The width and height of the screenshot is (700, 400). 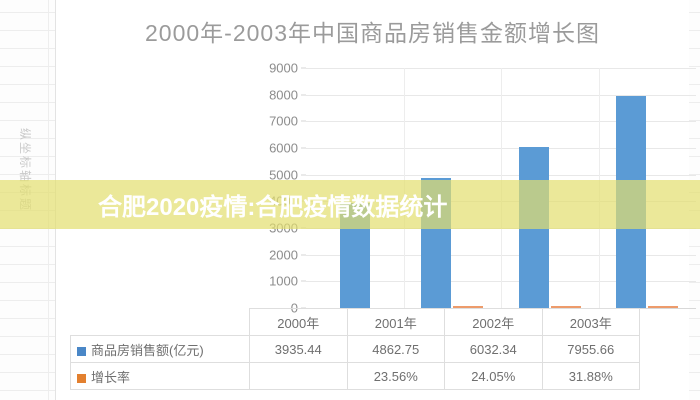 I want to click on table-column-header: 2000年, so click(x=298, y=322).